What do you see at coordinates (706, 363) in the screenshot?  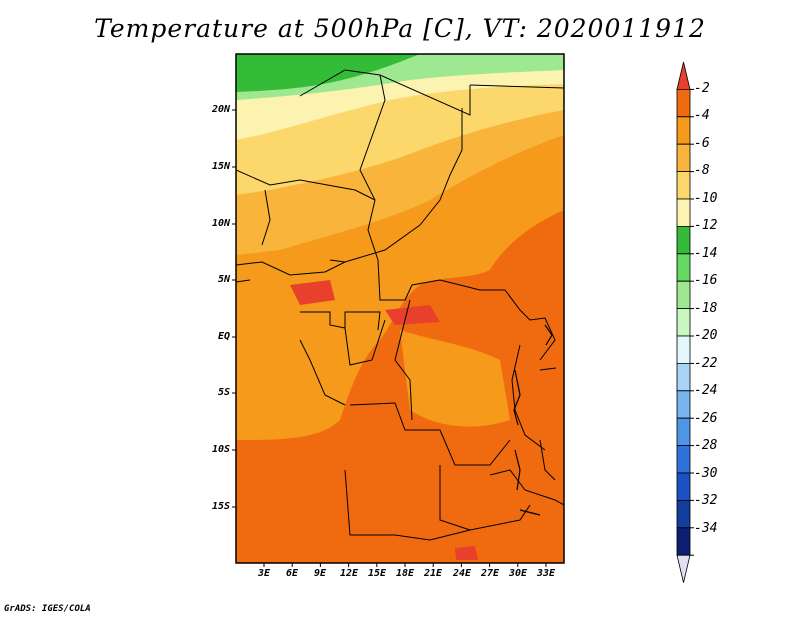 I see `colorbar-label: -22` at bounding box center [706, 363].